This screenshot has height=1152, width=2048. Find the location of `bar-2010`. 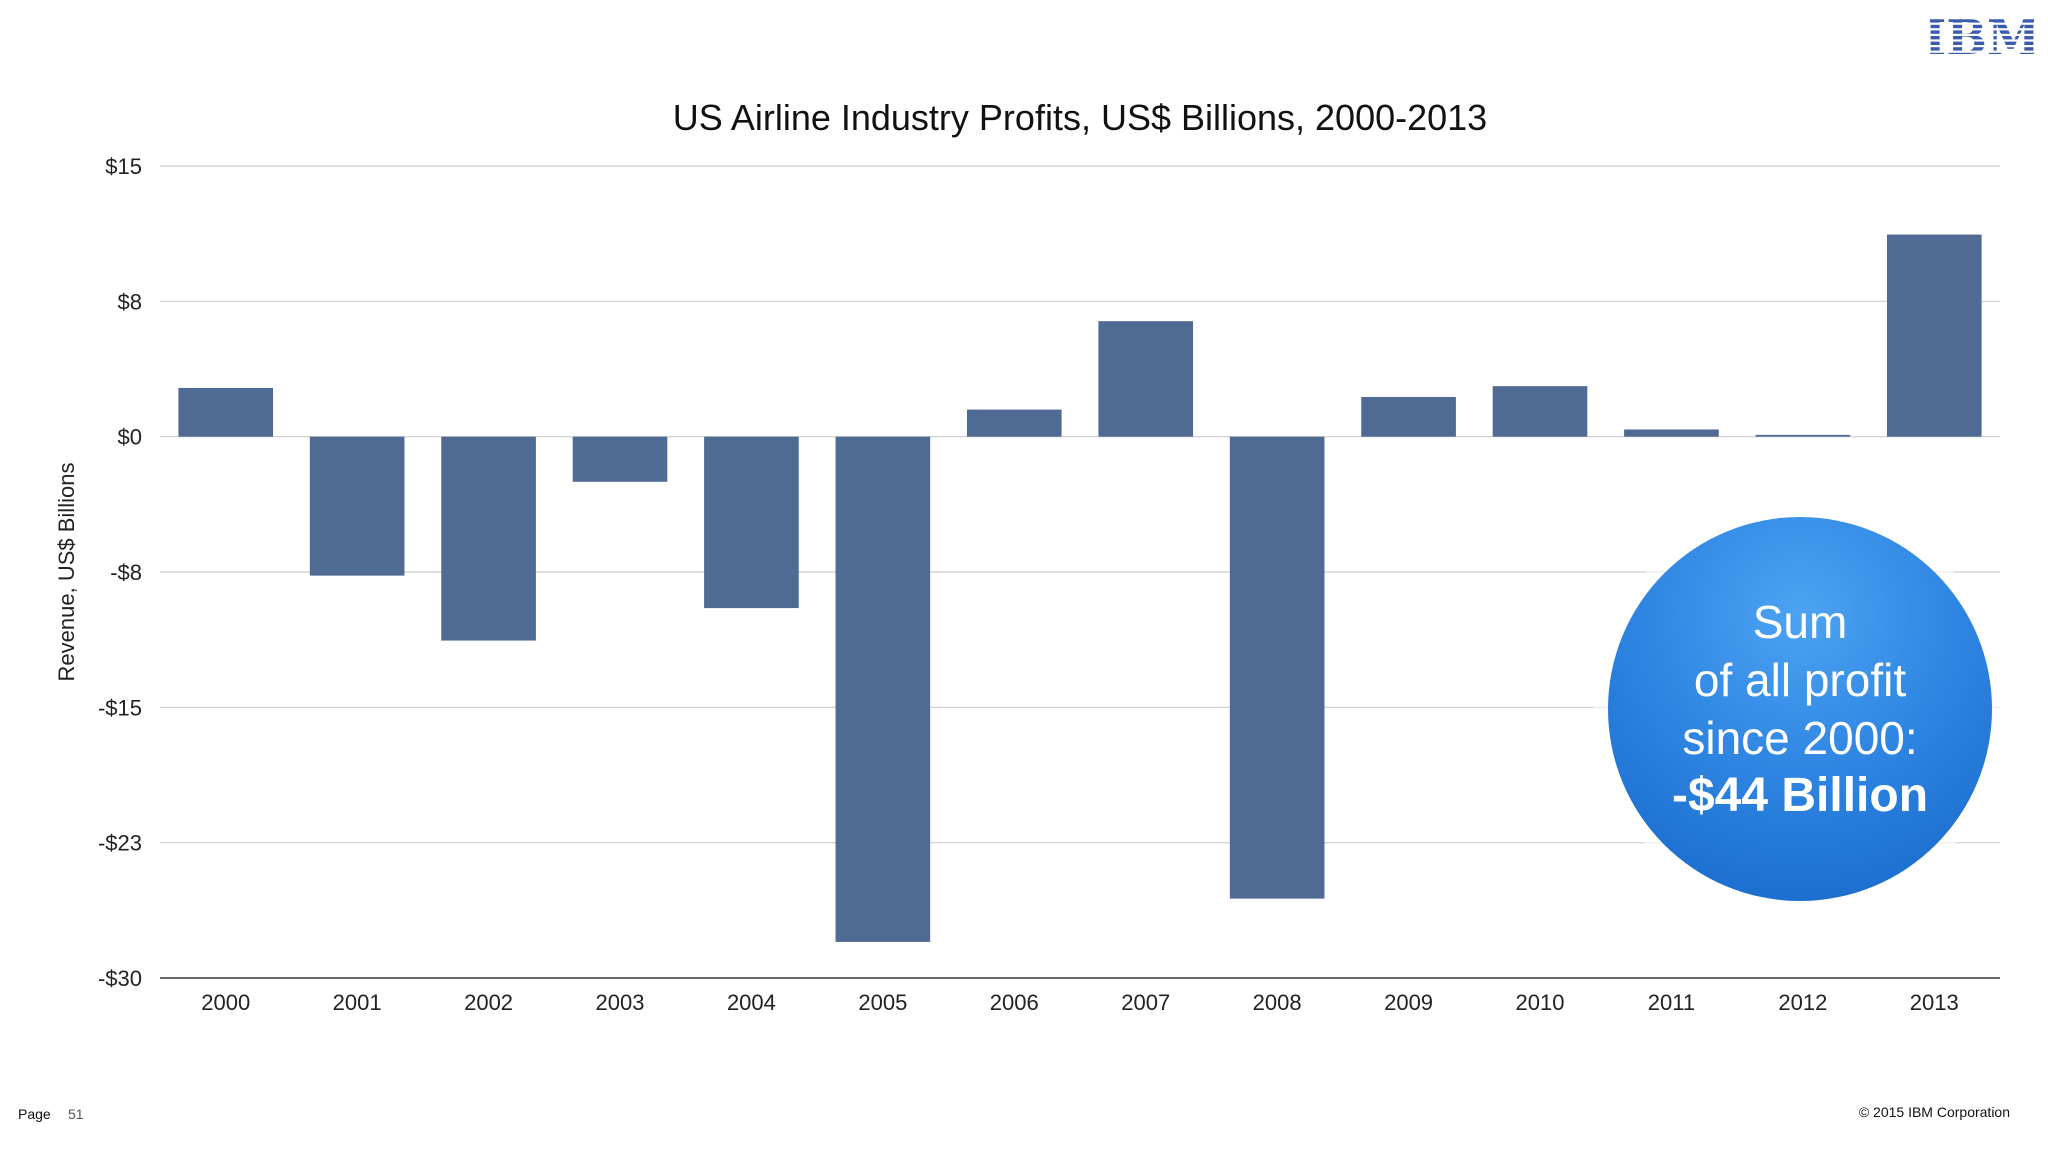

bar-2010 is located at coordinates (1540, 411).